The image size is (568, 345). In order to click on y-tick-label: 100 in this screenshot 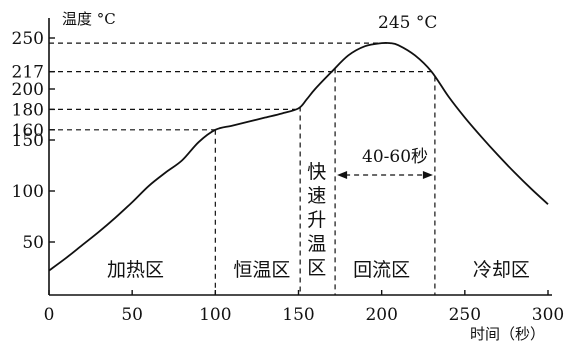, I will do `click(28, 192)`.